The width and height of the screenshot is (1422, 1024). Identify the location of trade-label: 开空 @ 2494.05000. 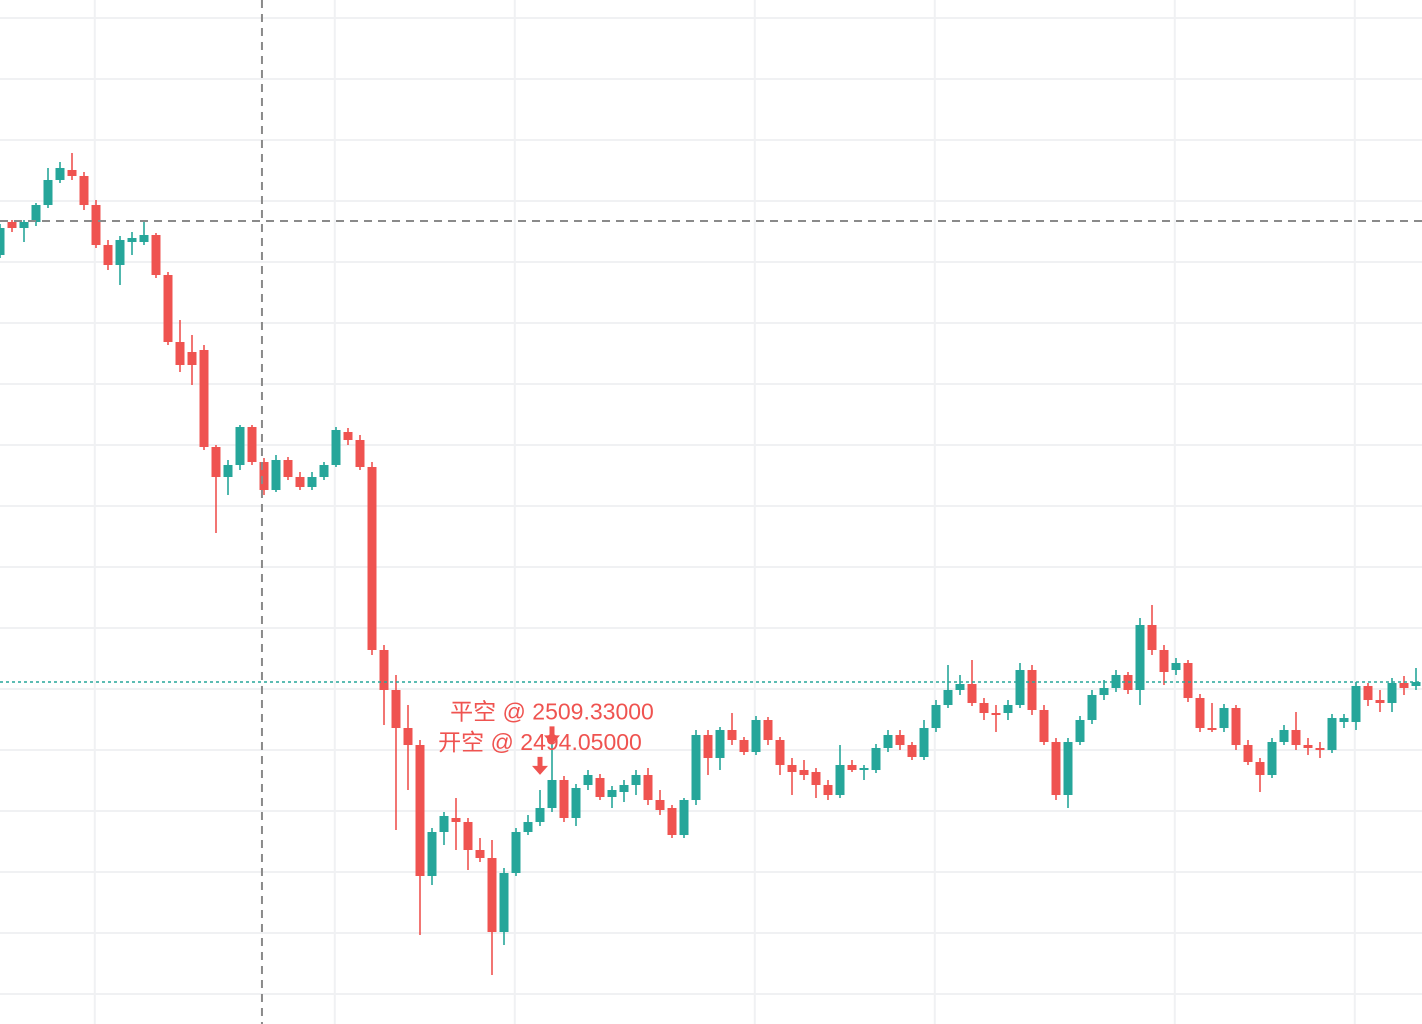
(540, 742).